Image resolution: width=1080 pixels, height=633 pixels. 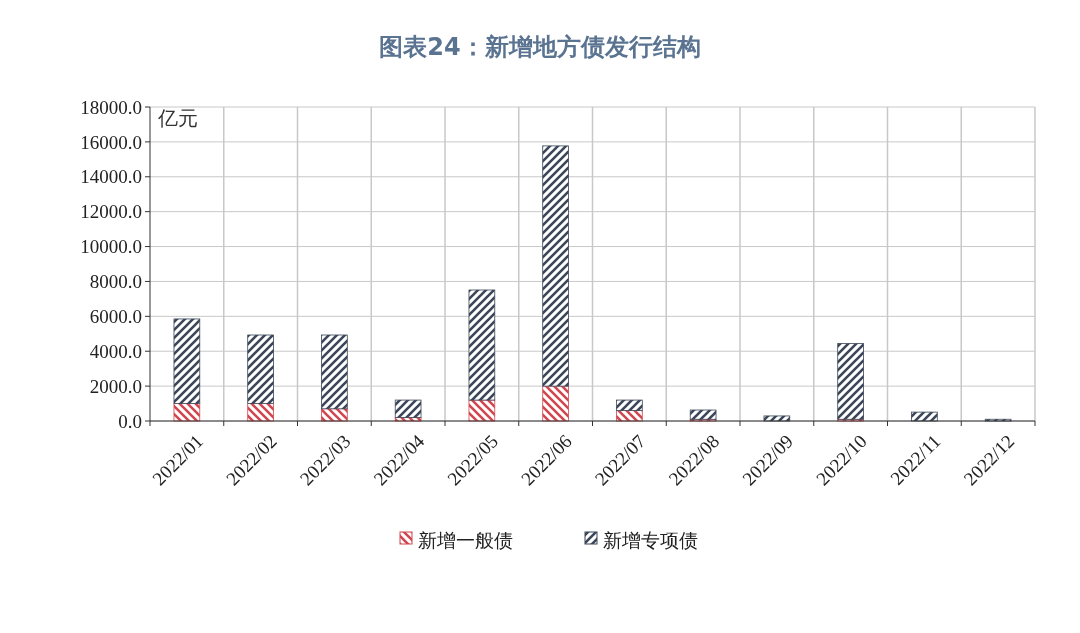 I want to click on y-tick-label: 14000.0, so click(x=111, y=177).